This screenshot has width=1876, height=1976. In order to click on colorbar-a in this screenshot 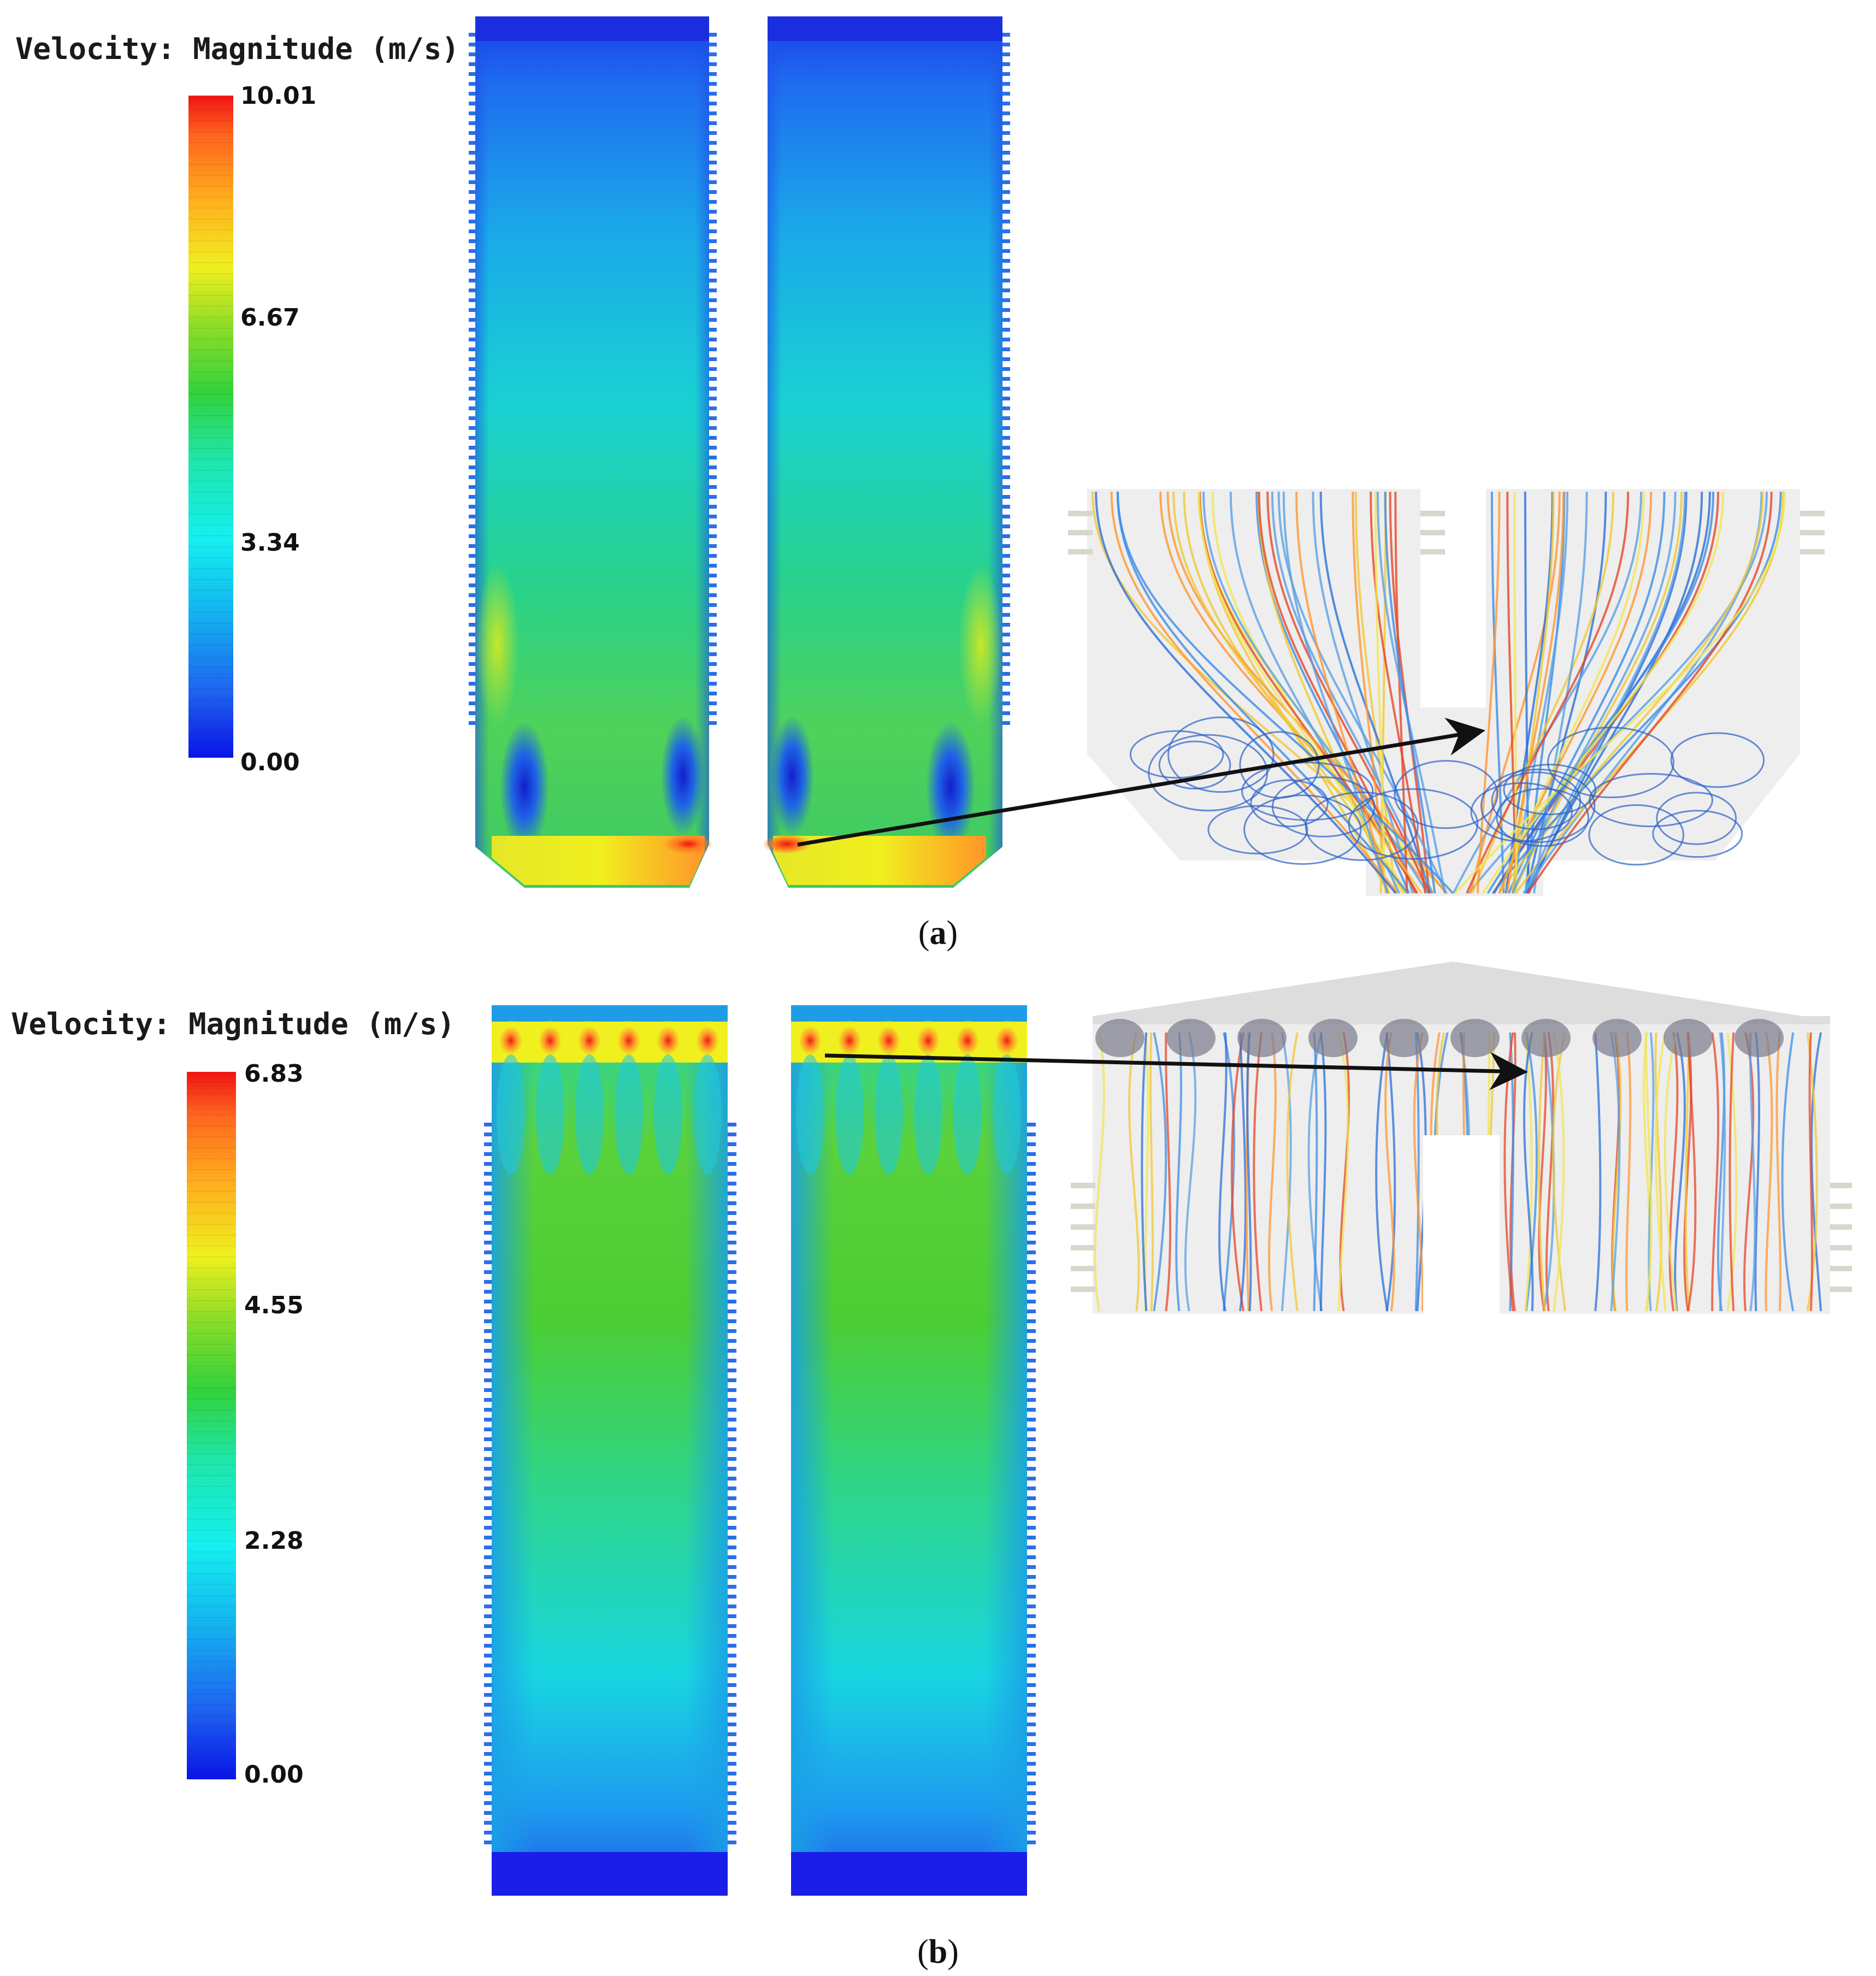, I will do `click(210, 427)`.